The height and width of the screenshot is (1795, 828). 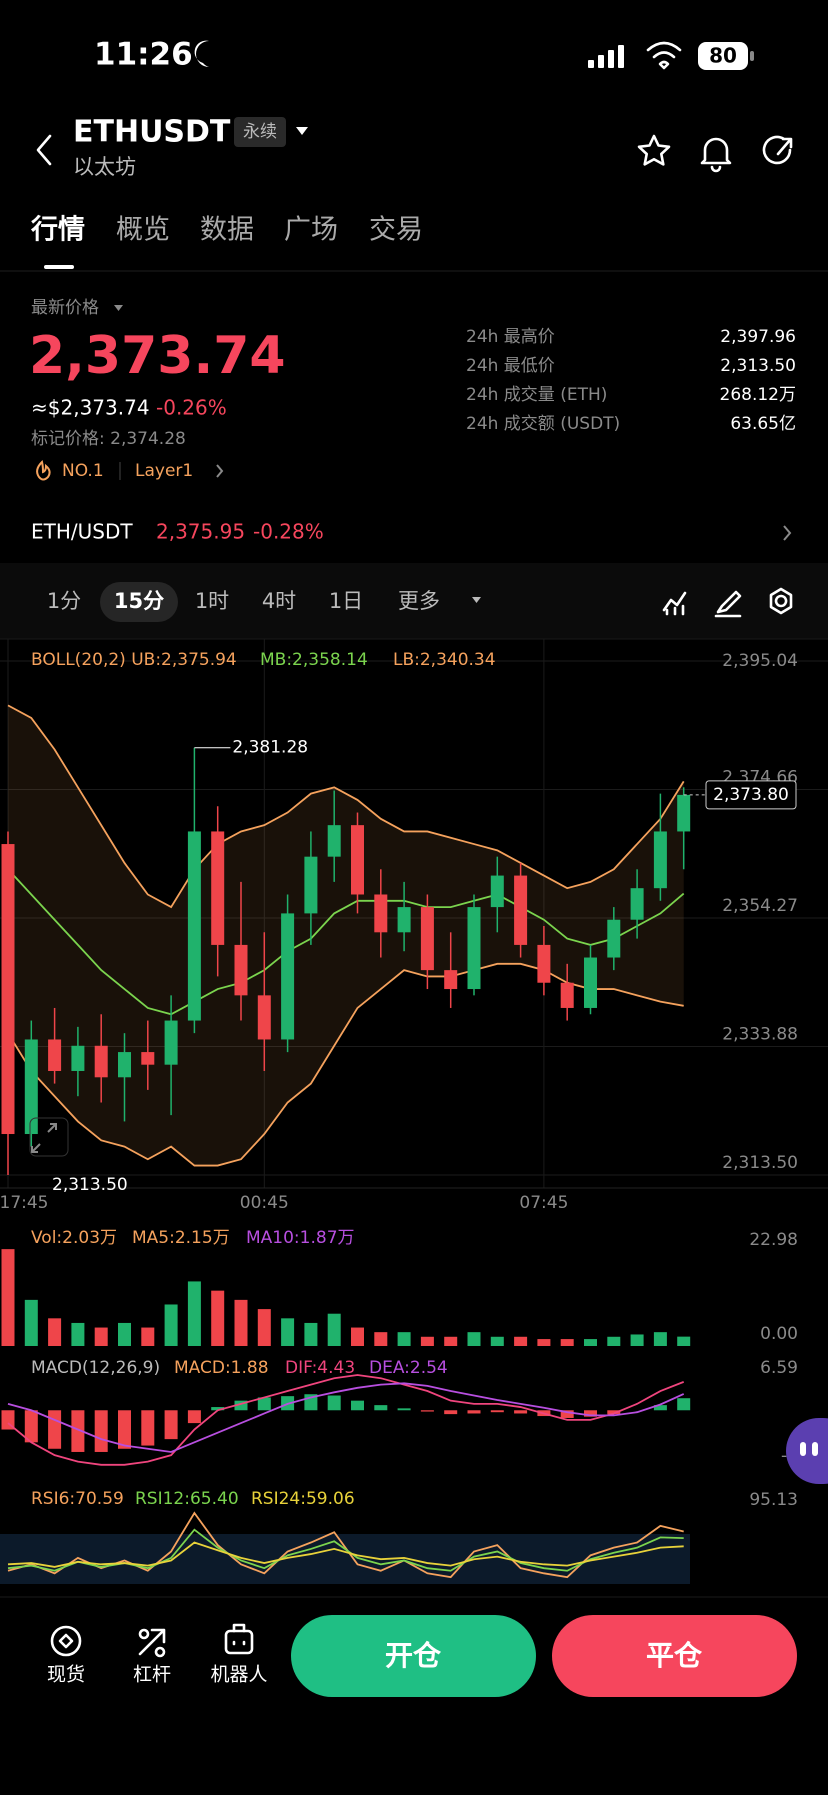 I want to click on stat-value: 2,397.96, so click(x=758, y=337).